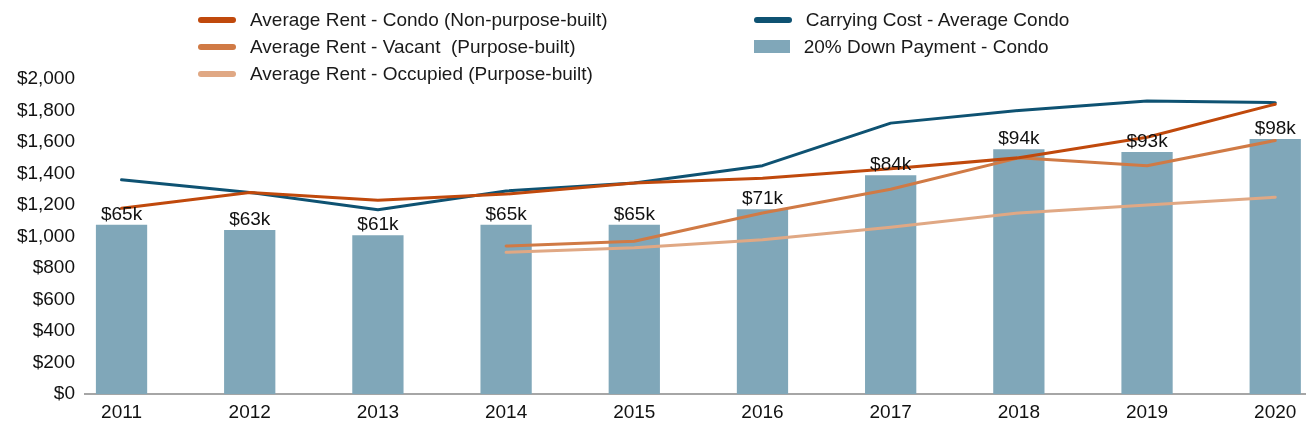 This screenshot has width=1306, height=431. I want to click on y-tick-label: $1,800, so click(45, 109).